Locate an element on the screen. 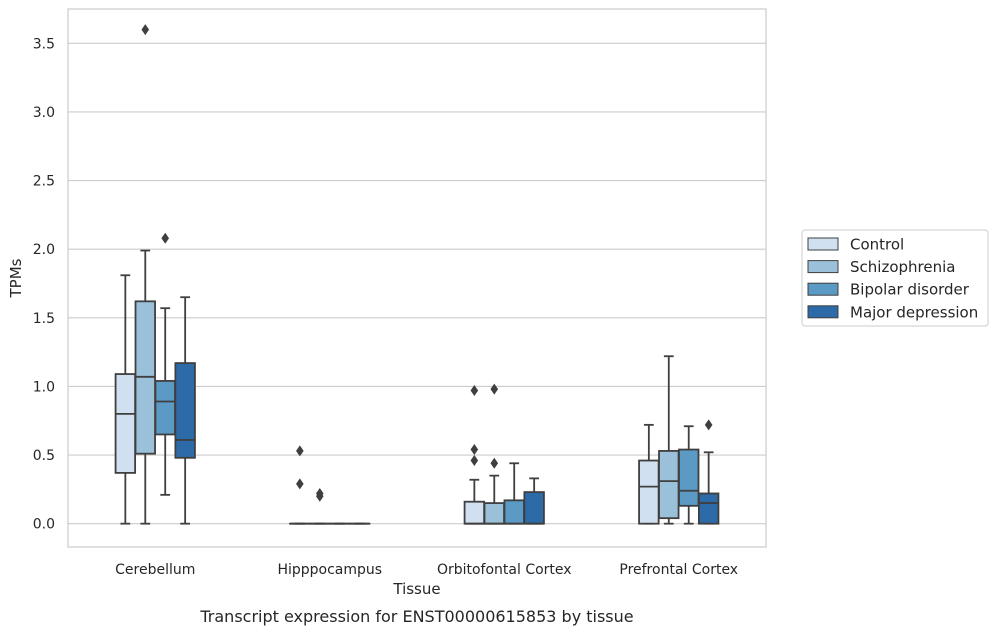 The image size is (997, 634). y-tick-labels: 0.0 0.5 1.0 1.5 2.0 2.5 3.0 3.5 is located at coordinates (44, 284).